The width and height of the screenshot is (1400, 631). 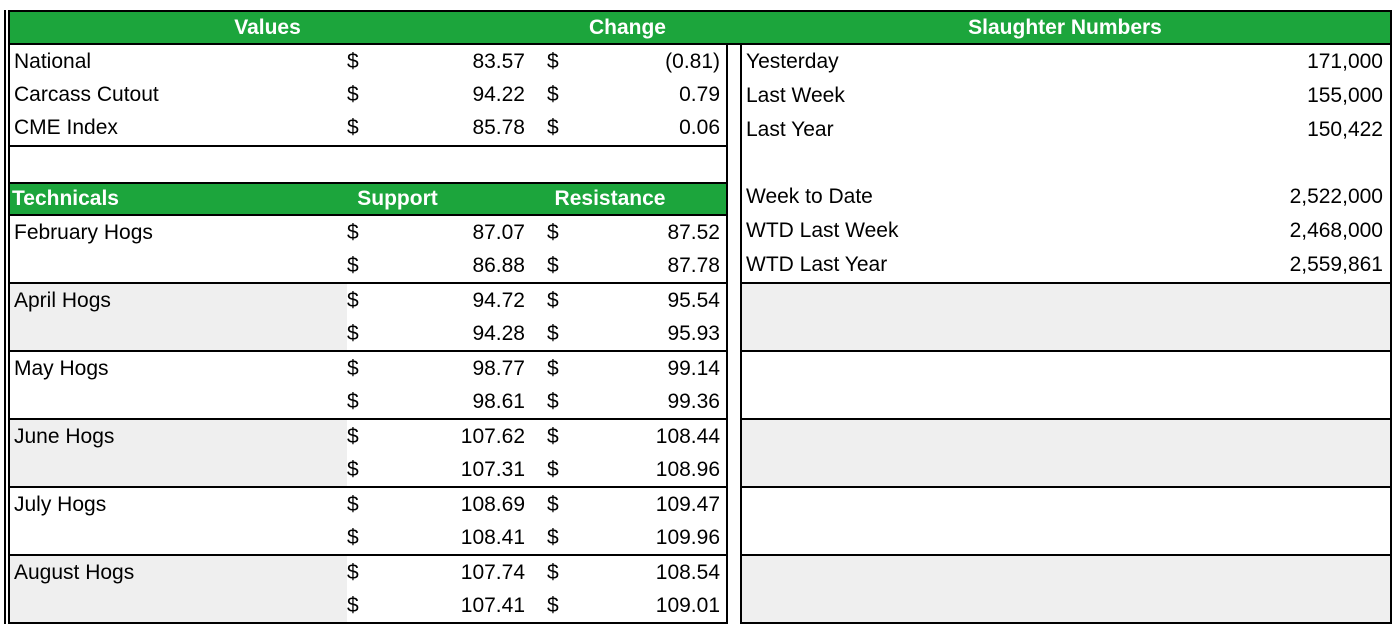 I want to click on row-label: WTD Last Year, so click(x=817, y=265).